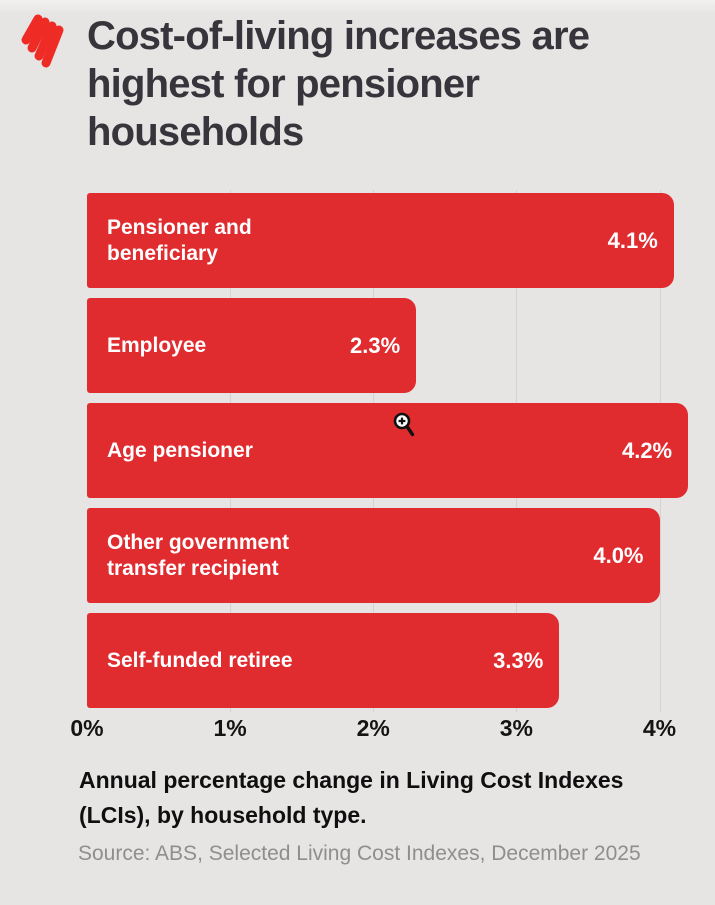 The height and width of the screenshot is (905, 715). I want to click on bar-label: Age pensioner, so click(180, 451).